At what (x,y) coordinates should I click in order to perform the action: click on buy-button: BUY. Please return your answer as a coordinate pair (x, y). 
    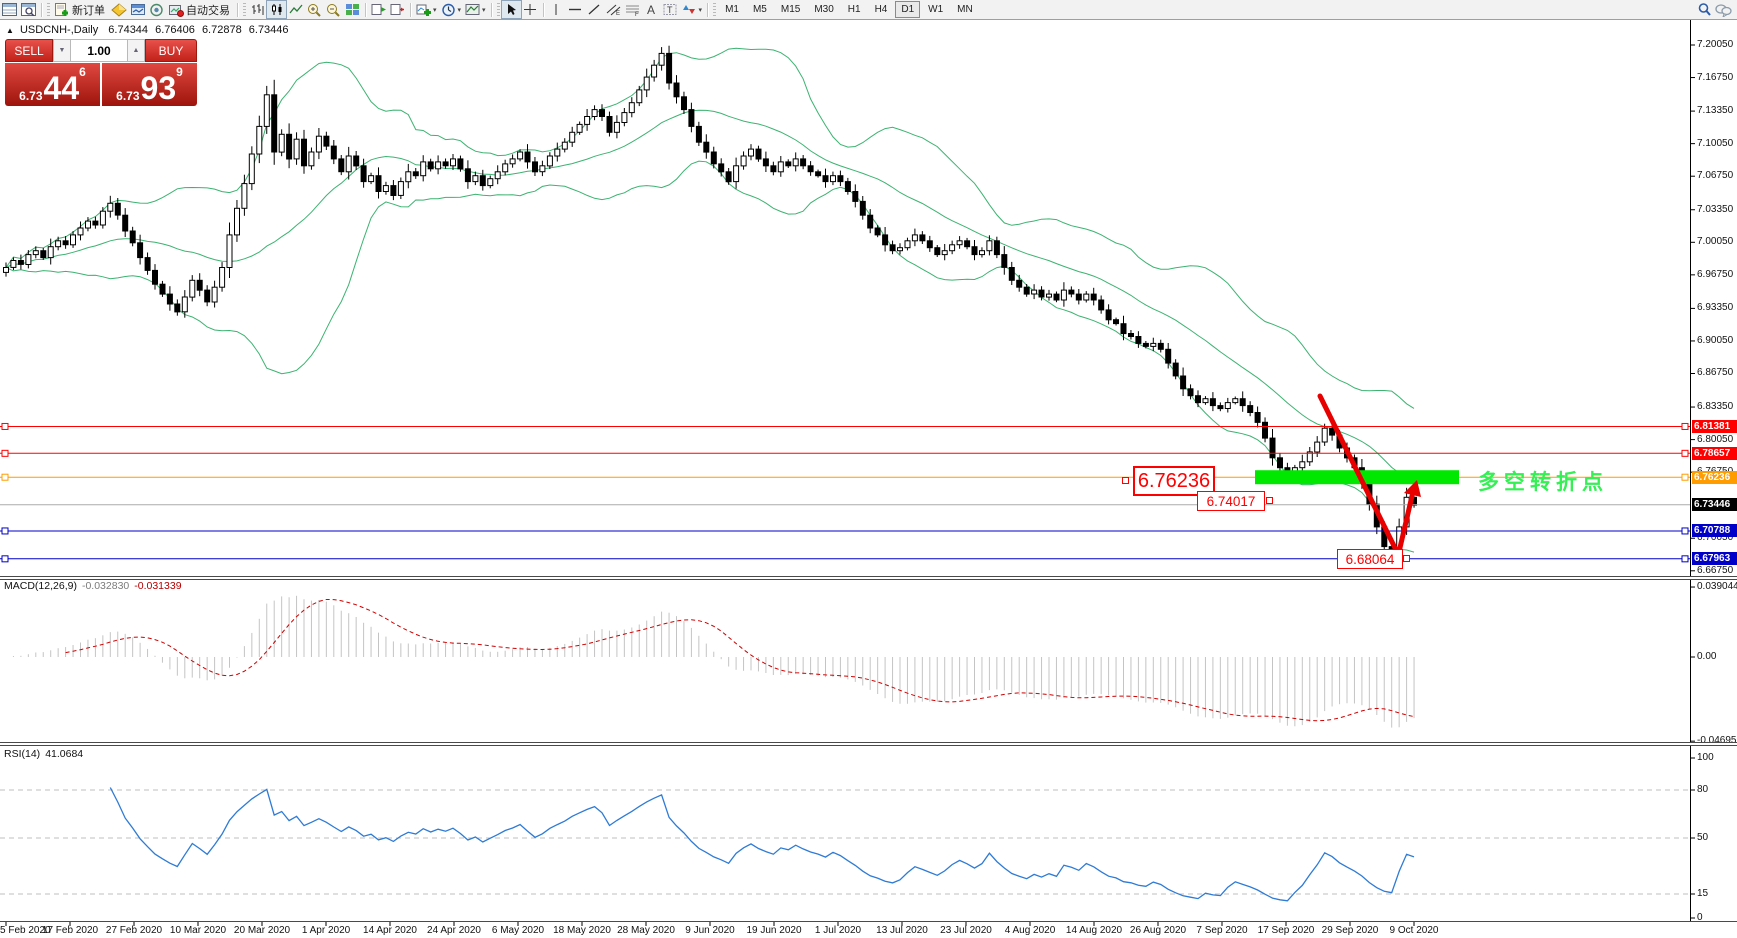
    Looking at the image, I should click on (171, 50).